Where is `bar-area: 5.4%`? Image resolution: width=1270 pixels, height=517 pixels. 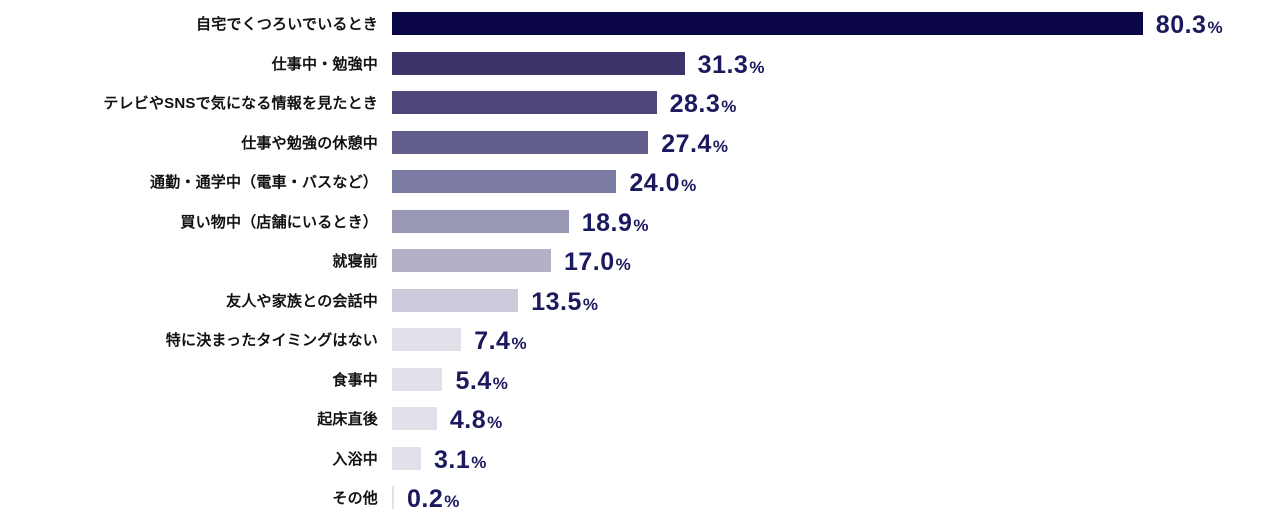
bar-area: 5.4% is located at coordinates (831, 380).